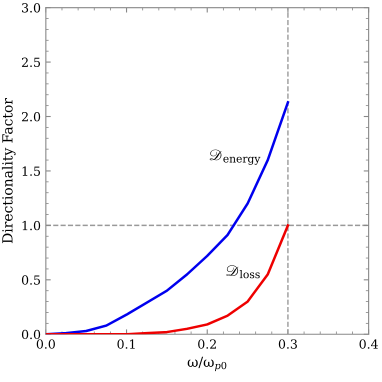 This screenshot has width=382, height=382. Describe the element at coordinates (287, 344) in the screenshot. I see `x-tick-label: 0.3` at that location.